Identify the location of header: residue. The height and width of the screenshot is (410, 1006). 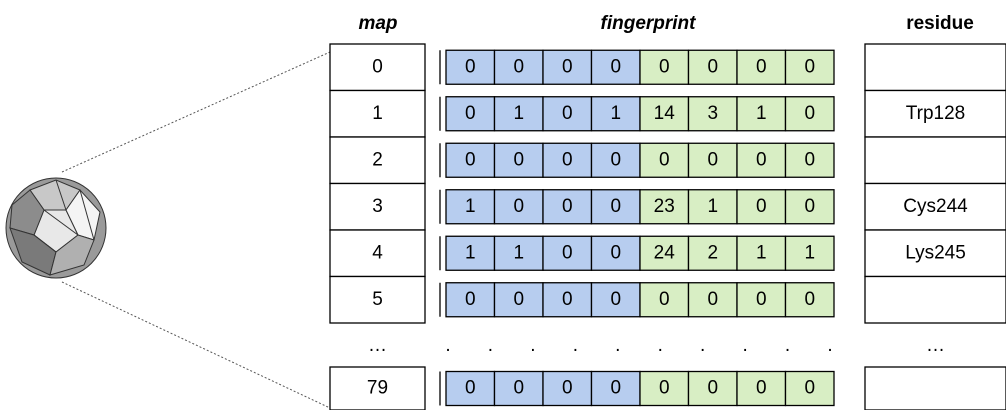
(940, 23).